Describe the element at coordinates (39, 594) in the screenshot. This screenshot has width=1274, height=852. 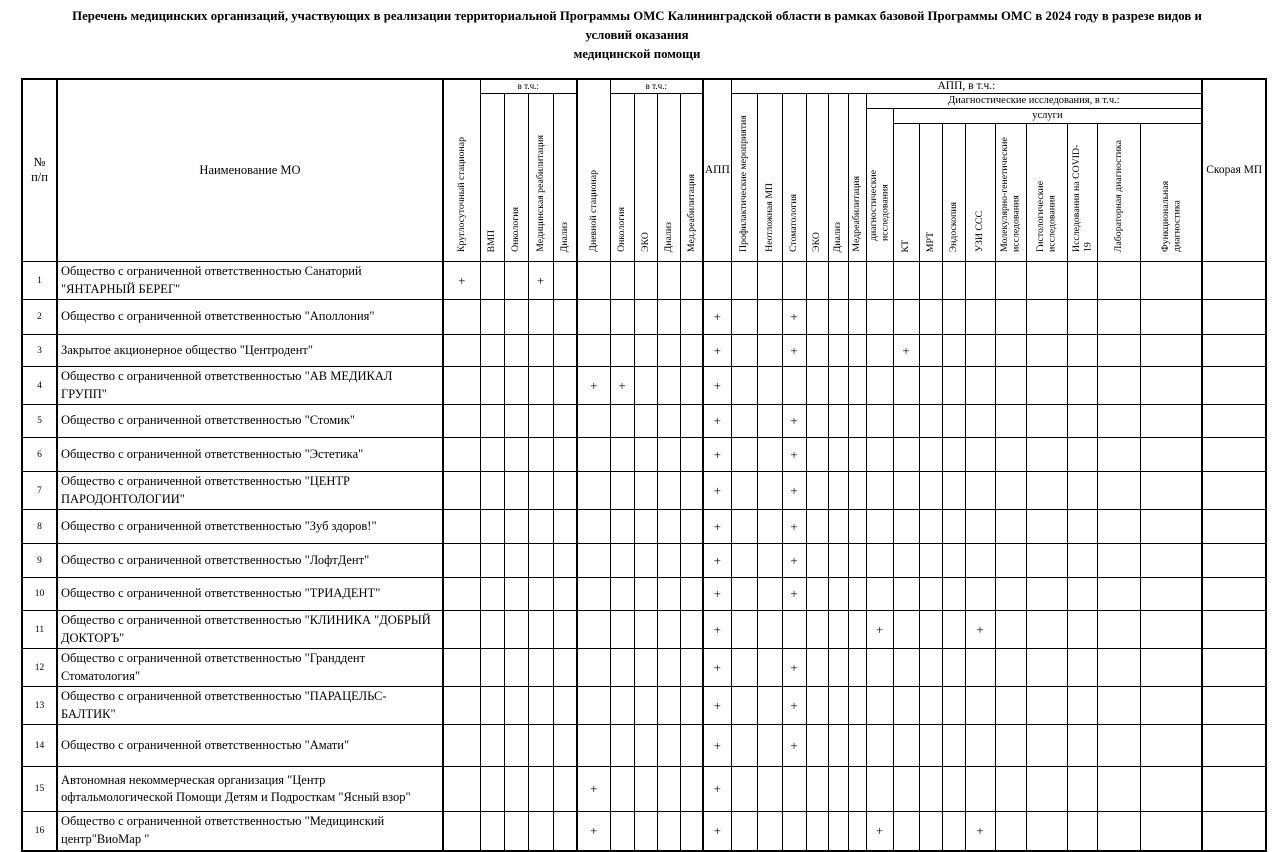
I see `row-number: 10` at that location.